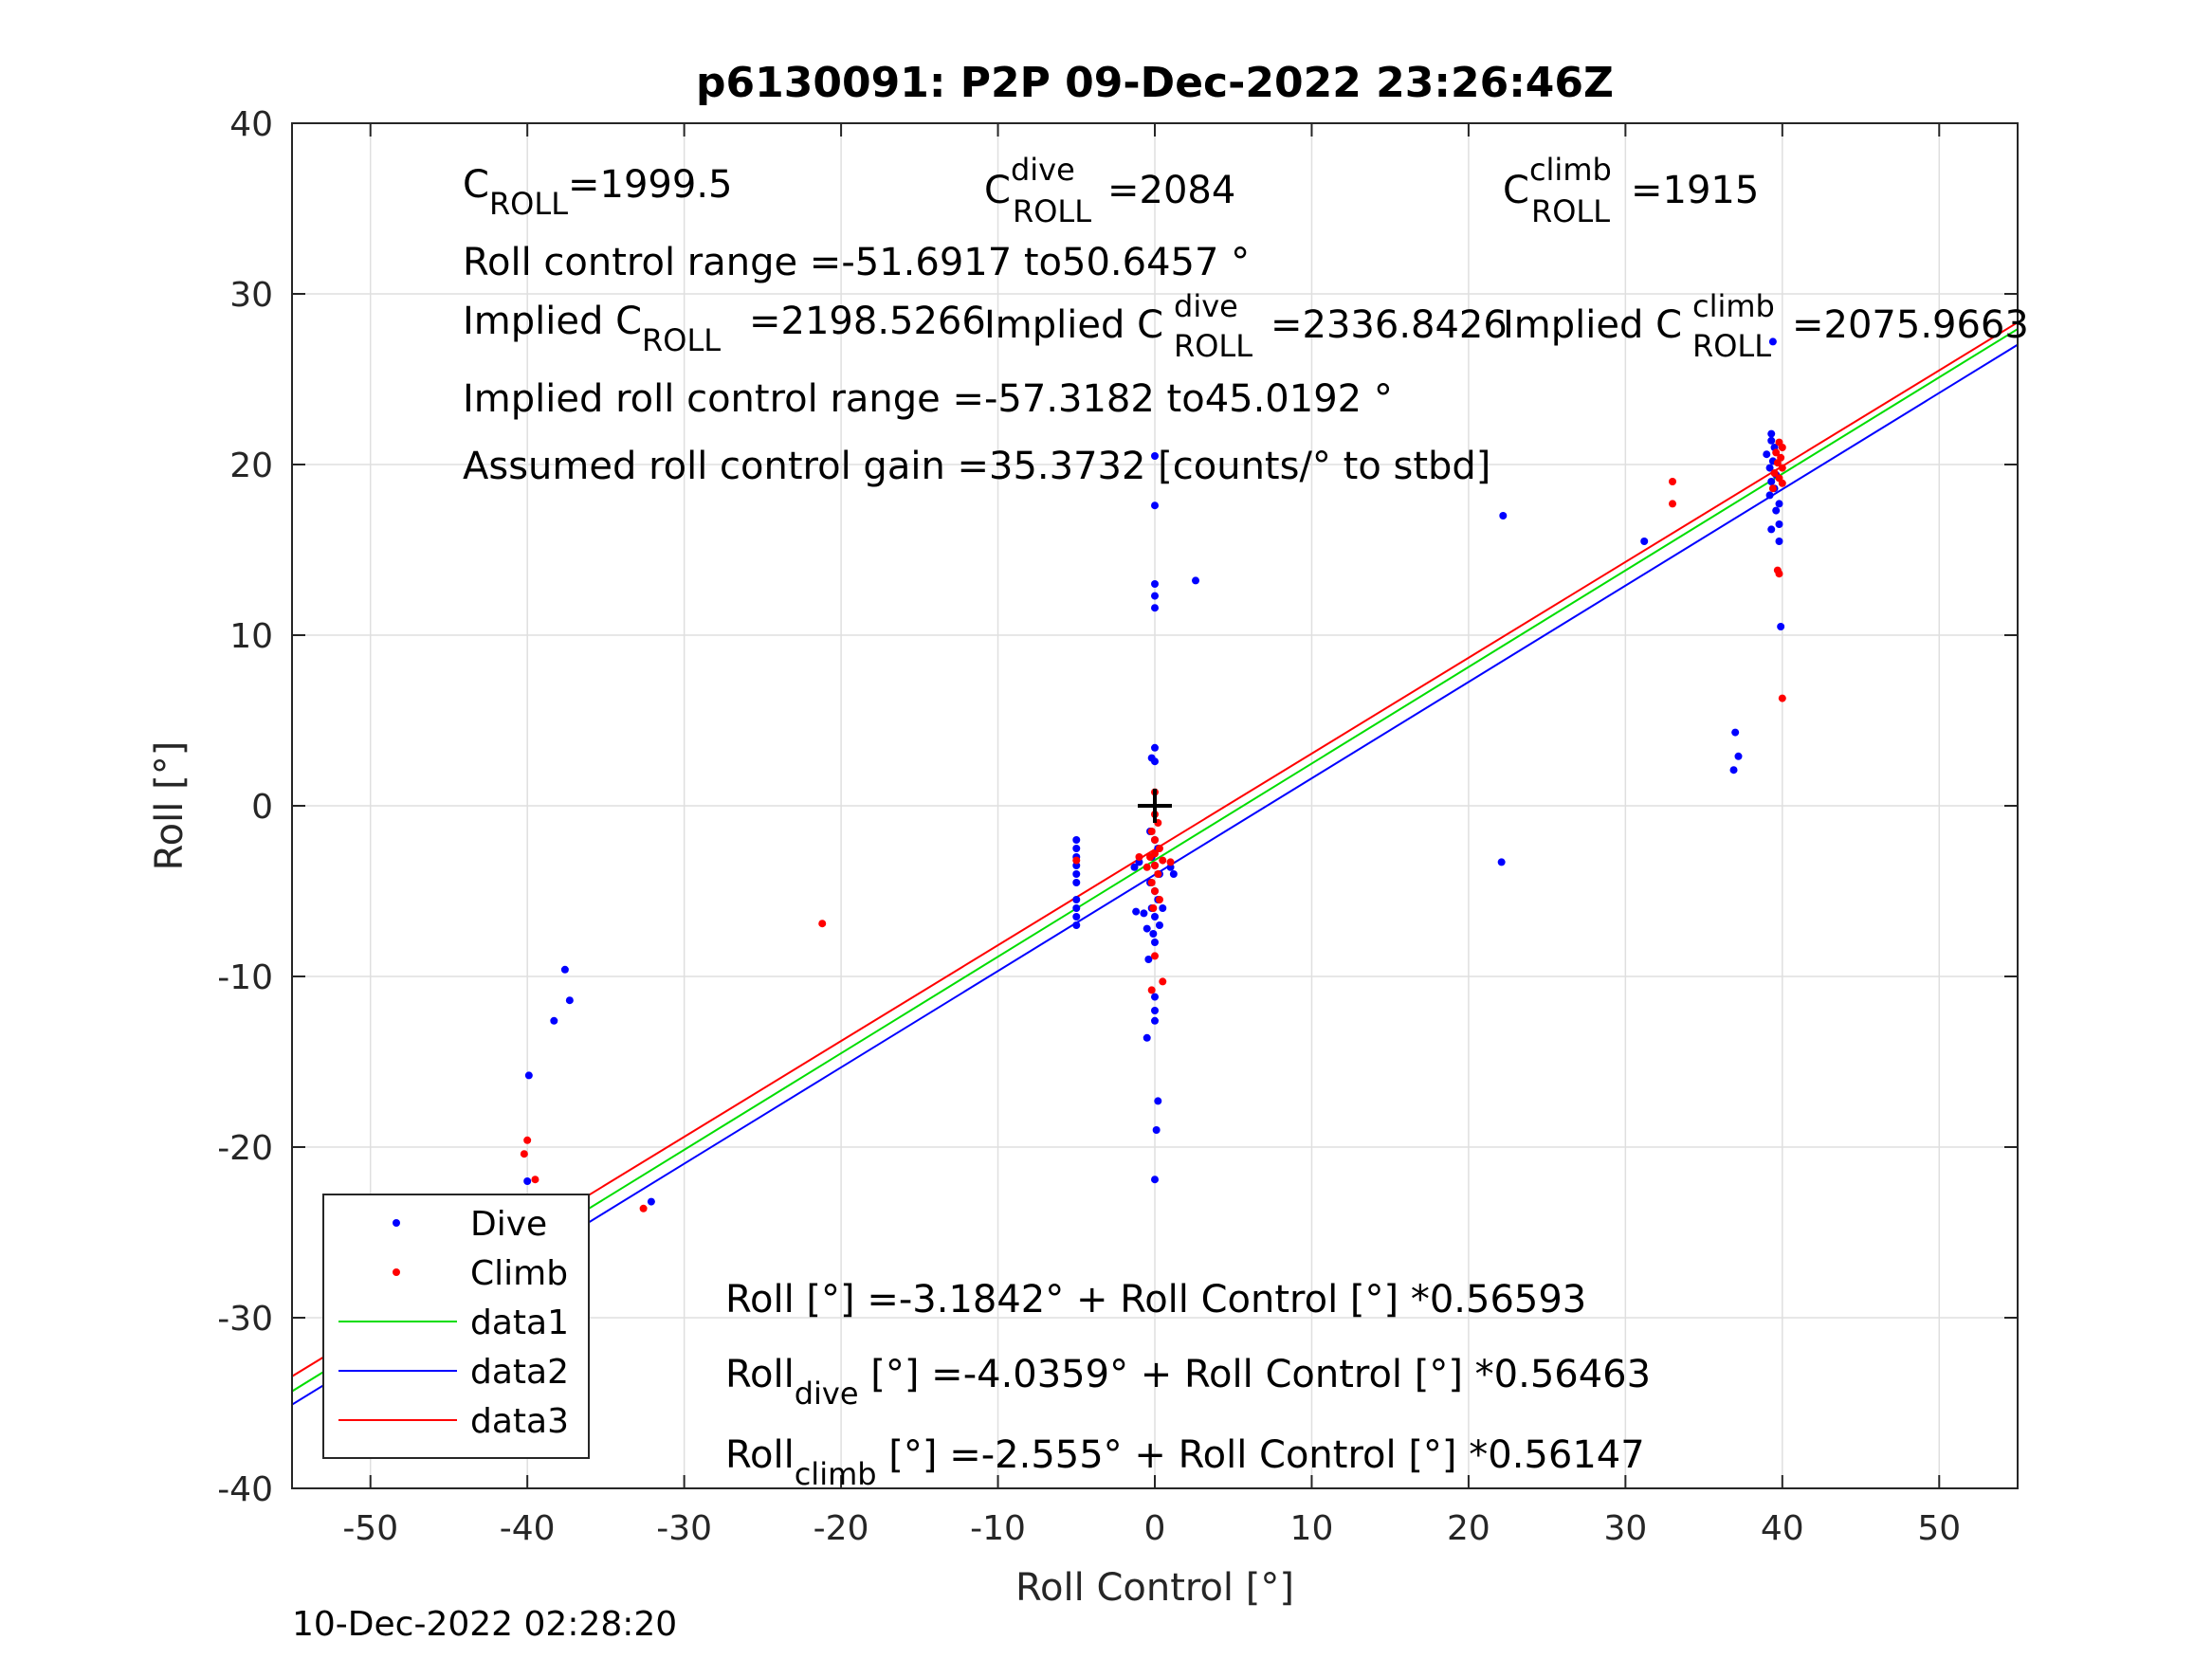 The height and width of the screenshot is (1659, 2212). Describe the element at coordinates (519, 1372) in the screenshot. I see `legend-label-data2: data2` at that location.